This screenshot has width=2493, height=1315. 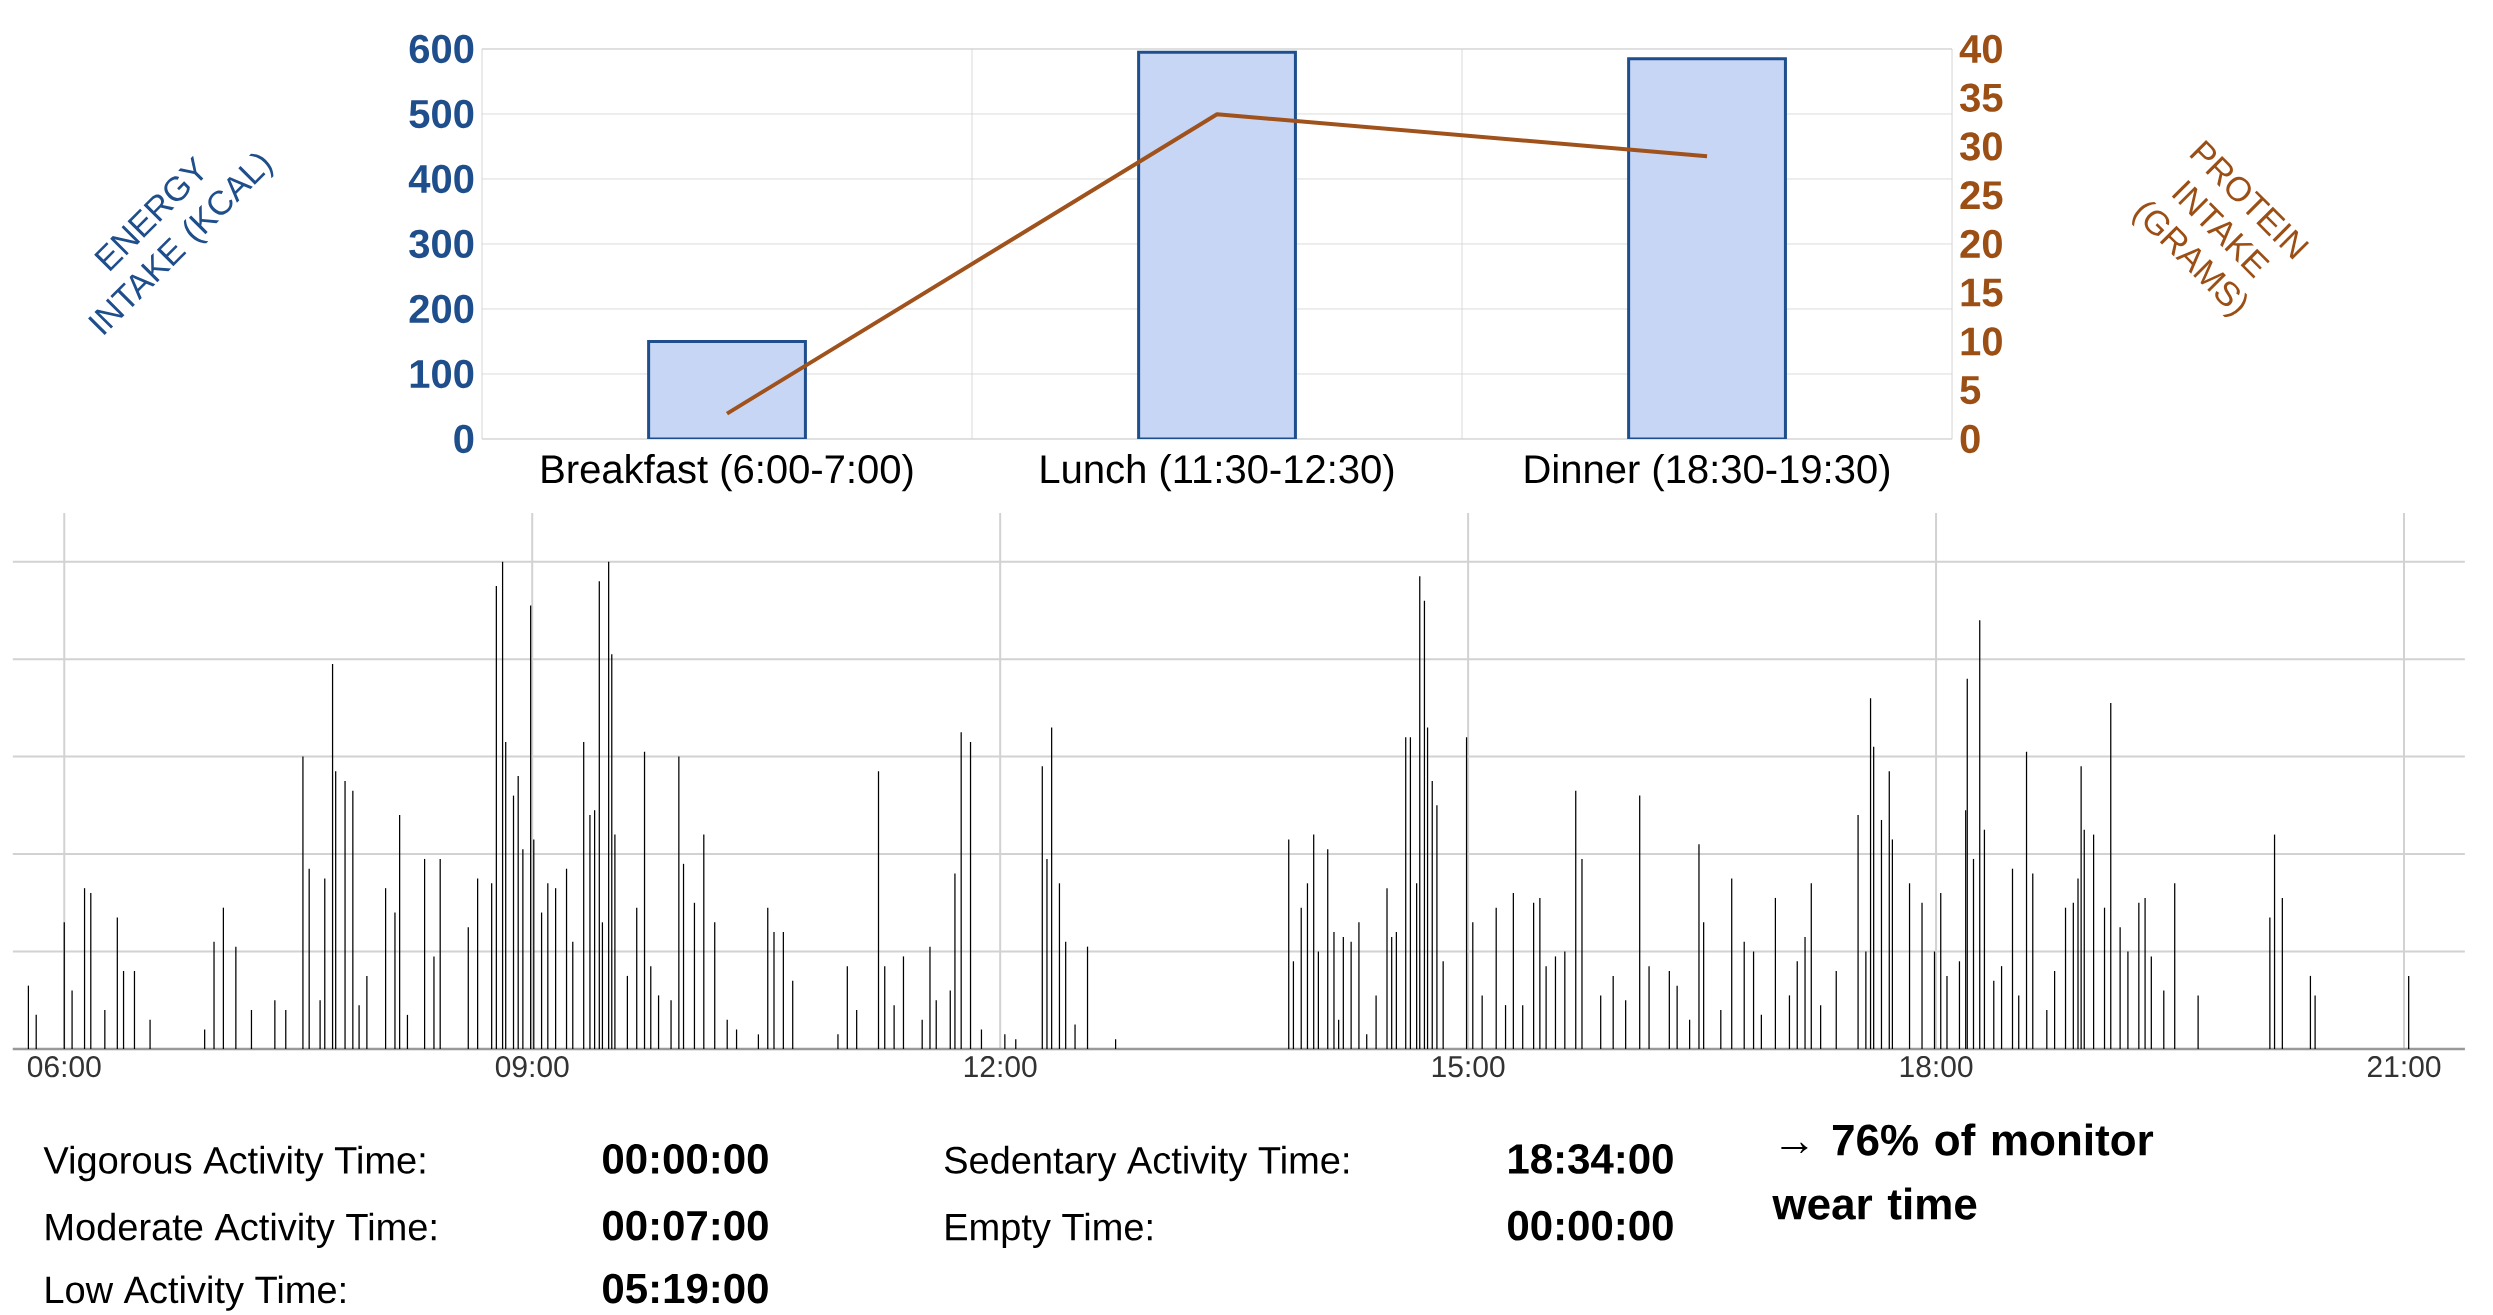 What do you see at coordinates (442, 374) in the screenshot?
I see `y-tick-label: 100` at bounding box center [442, 374].